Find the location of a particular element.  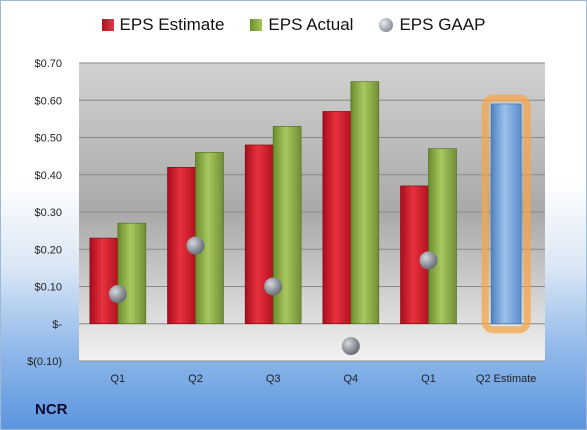

x-tick-label: Q3 is located at coordinates (273, 379).